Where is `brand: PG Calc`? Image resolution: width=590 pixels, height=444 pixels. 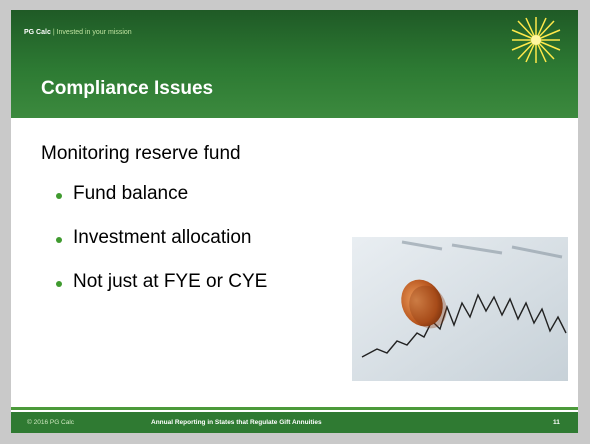 brand: PG Calc is located at coordinates (37, 32).